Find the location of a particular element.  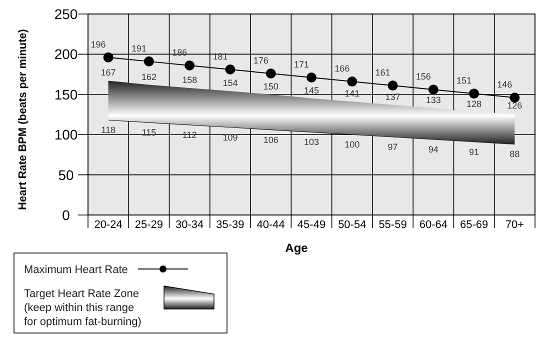

x-tick-label: 20-24 is located at coordinates (108, 225).